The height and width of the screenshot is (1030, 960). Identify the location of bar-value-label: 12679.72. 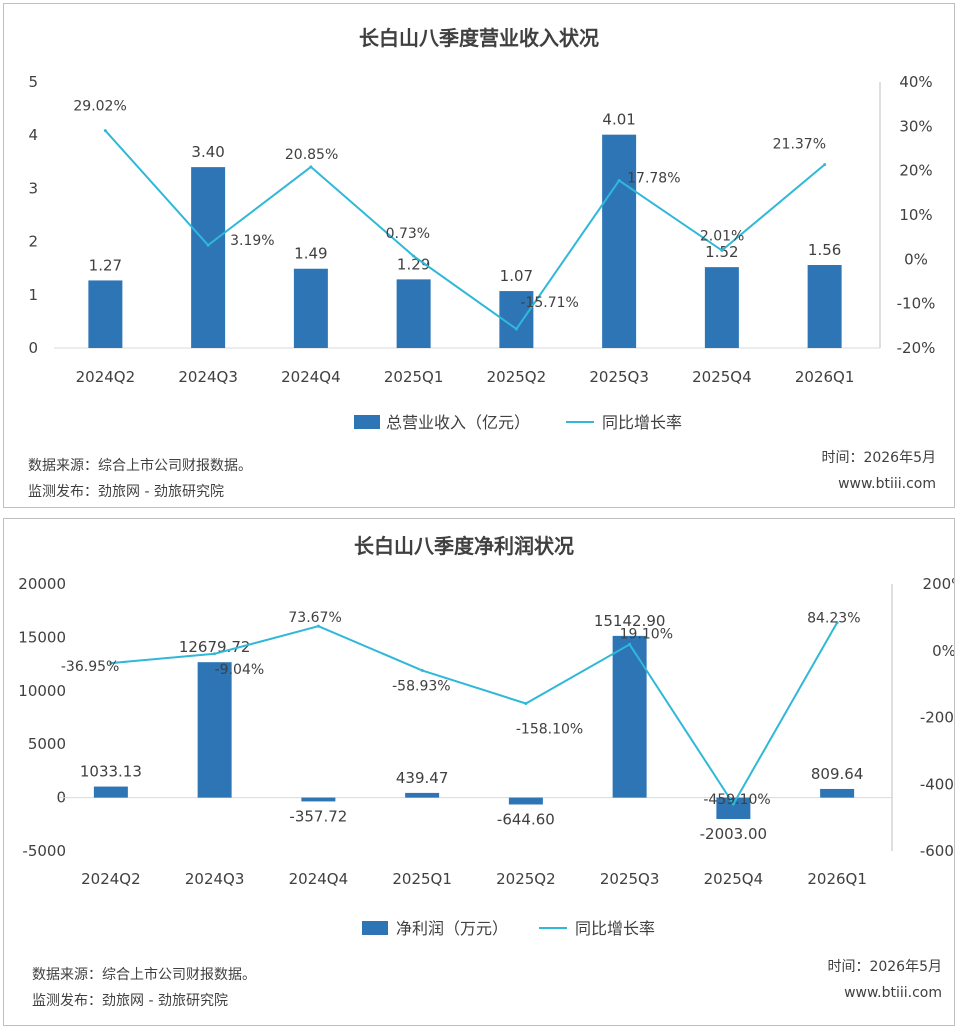
(215, 647).